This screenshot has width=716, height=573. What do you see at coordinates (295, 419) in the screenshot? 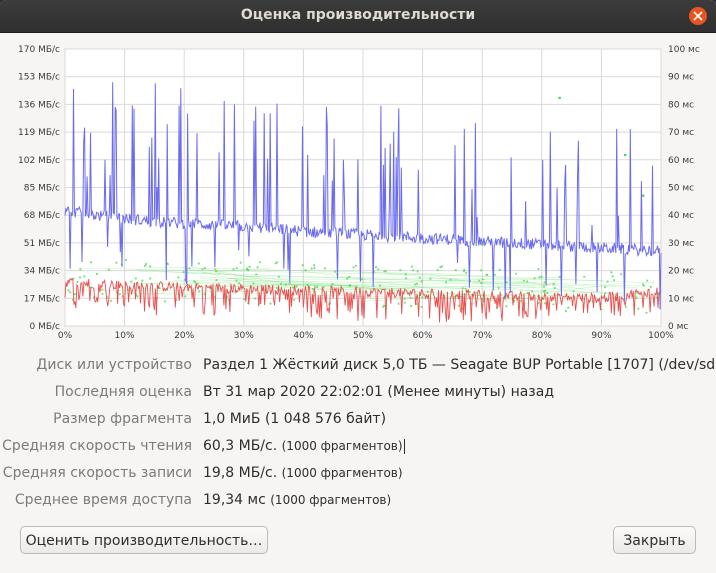
I see `sample-size-value: 1,0 МиБ (1 048 576 байт)` at bounding box center [295, 419].